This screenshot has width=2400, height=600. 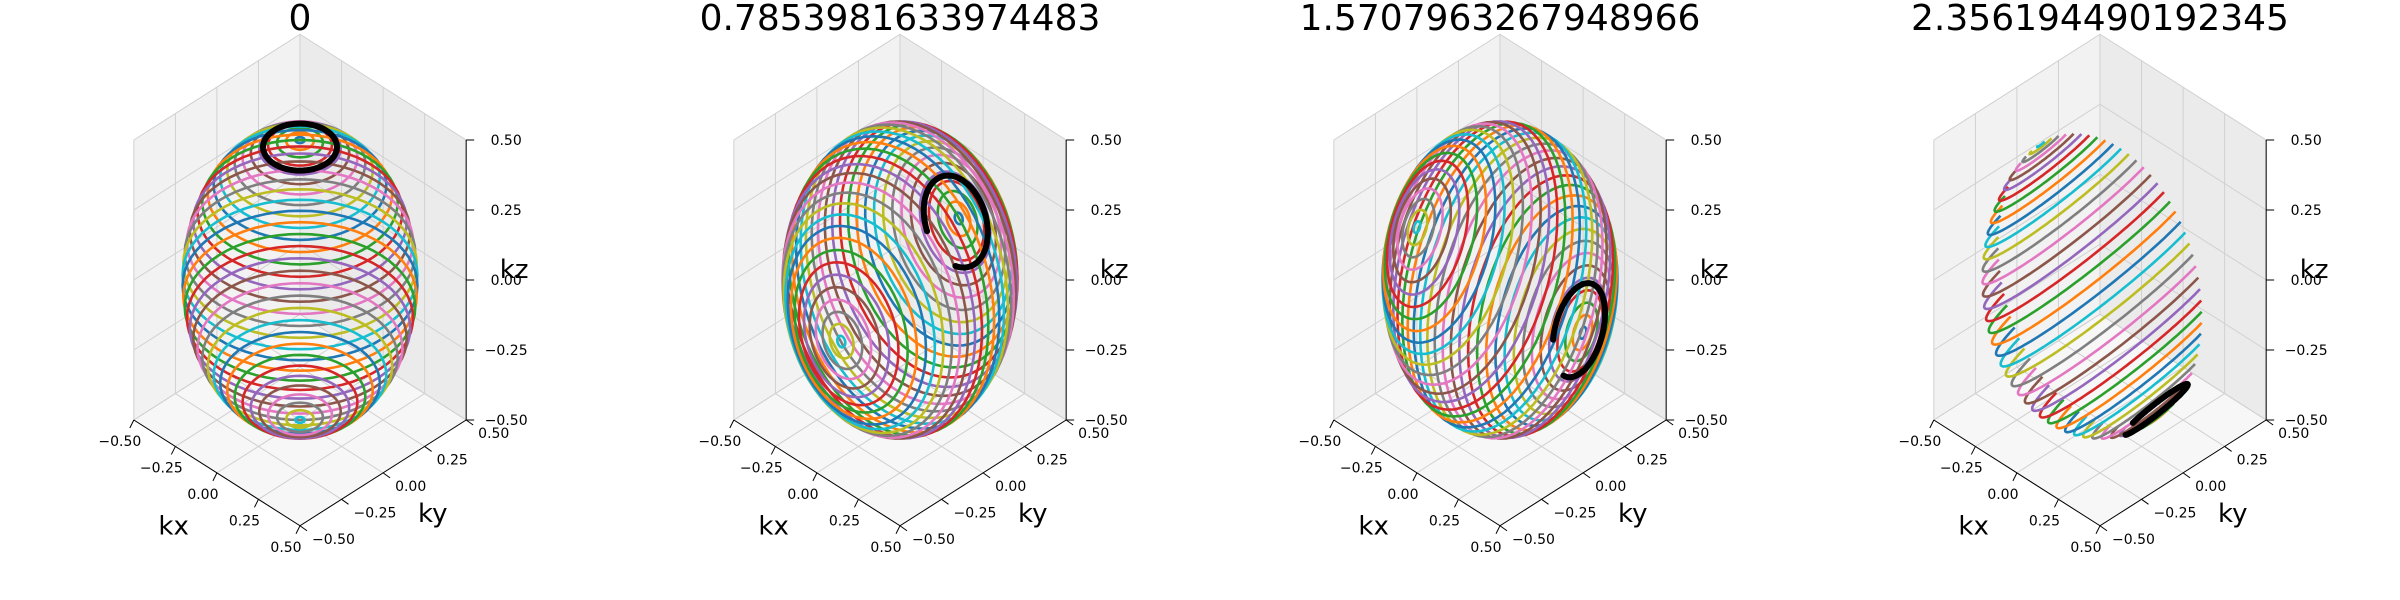 I want to click on subplot-title: 0, so click(x=300, y=19).